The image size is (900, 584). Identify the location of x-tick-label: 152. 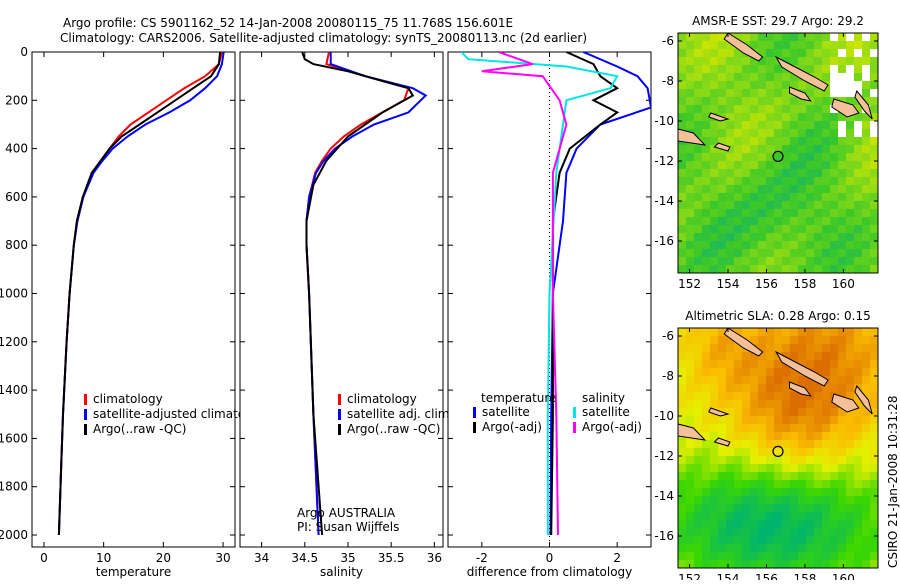
(689, 284).